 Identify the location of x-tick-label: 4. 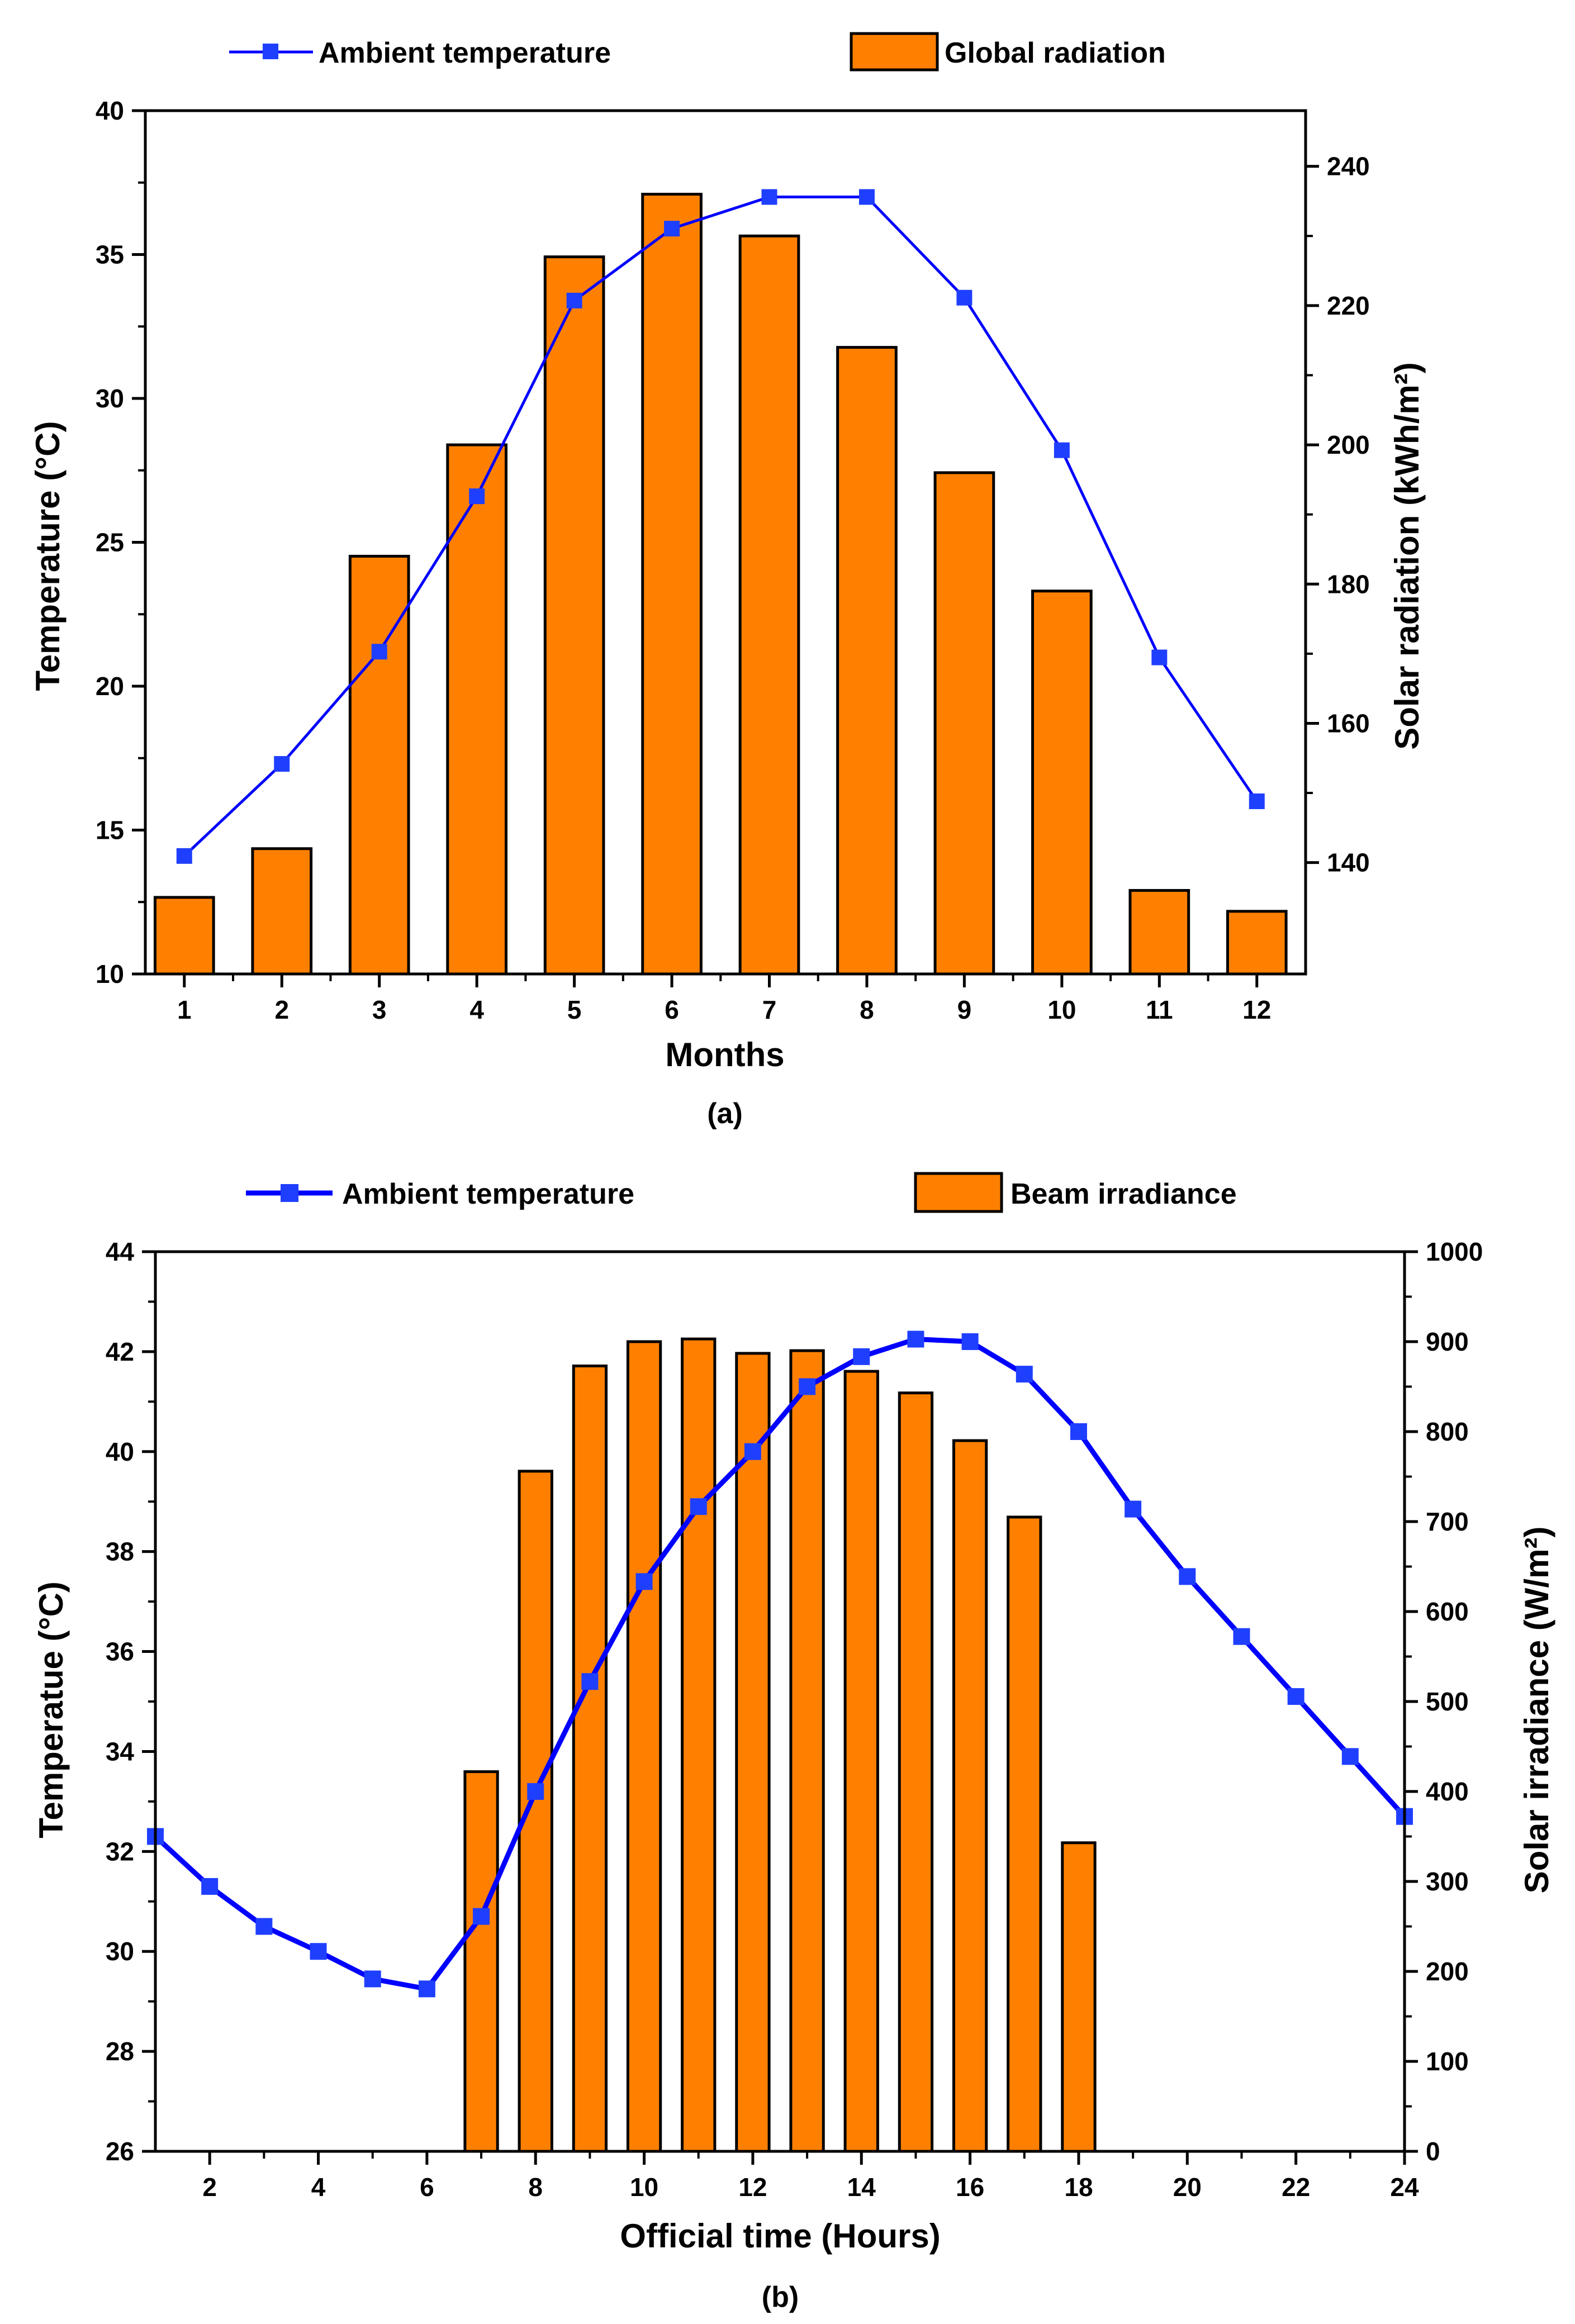
(477, 1009).